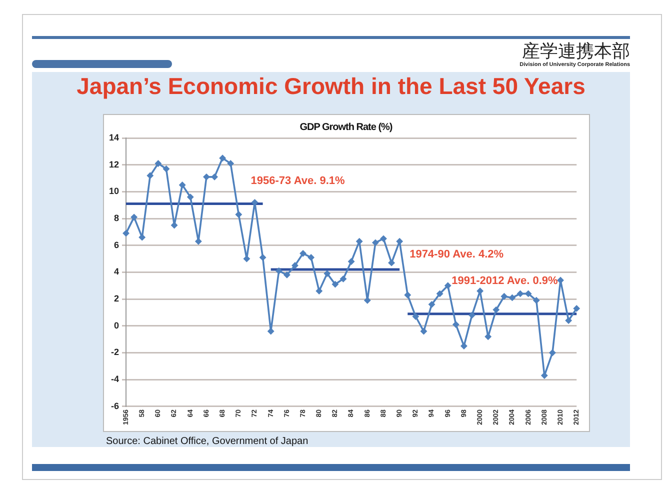 The width and height of the screenshot is (667, 484). Describe the element at coordinates (117, 218) in the screenshot. I see `y-tick-label: 8` at that location.